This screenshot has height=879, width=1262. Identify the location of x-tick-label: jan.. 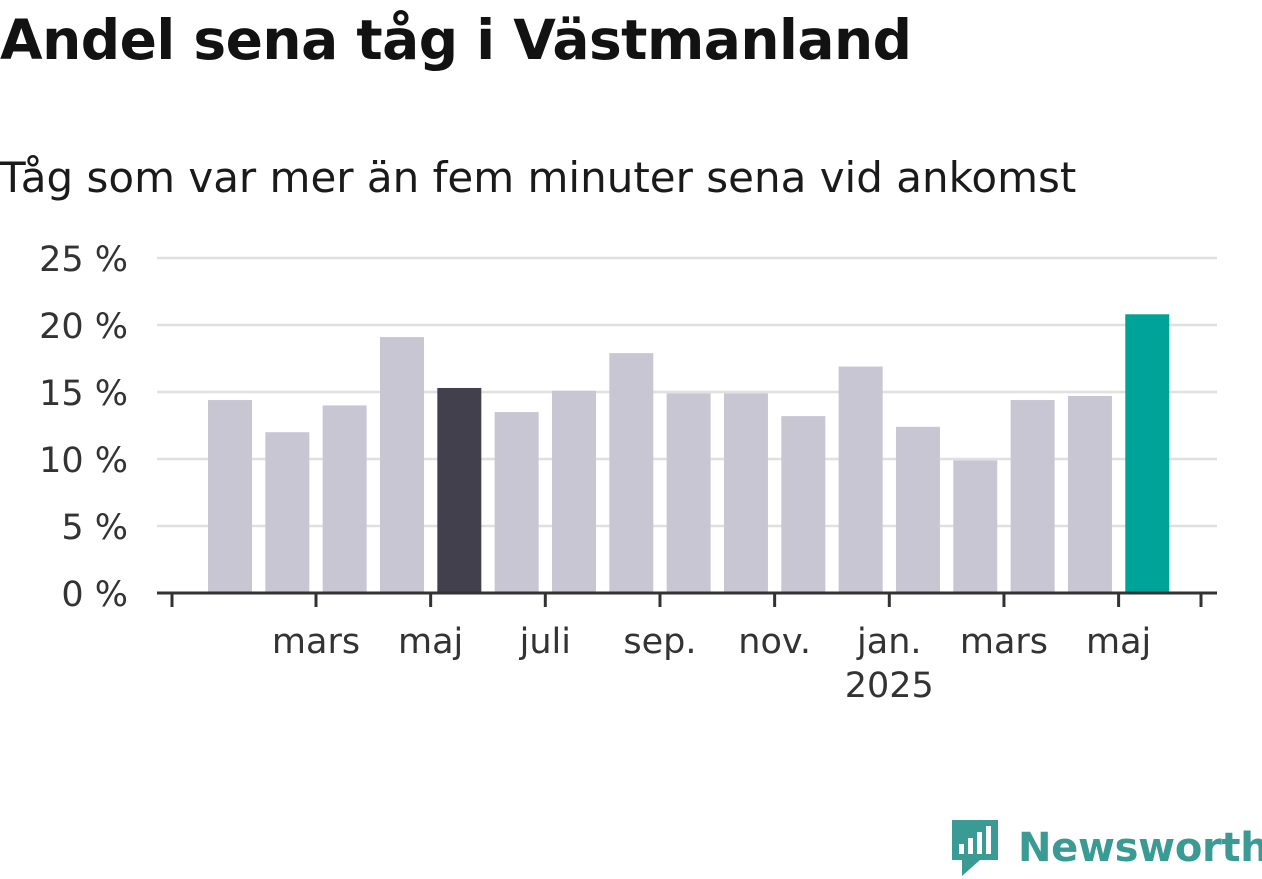
(888, 642).